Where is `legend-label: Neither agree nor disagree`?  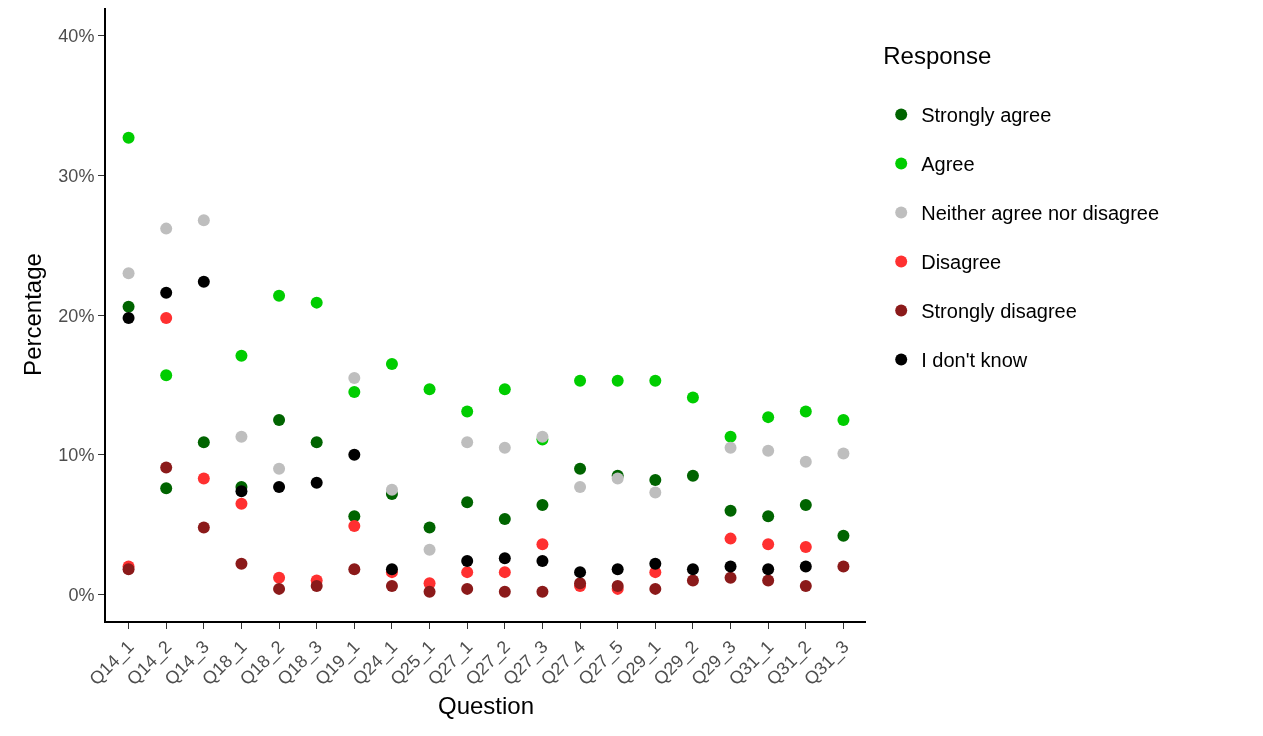
legend-label: Neither agree nor disagree is located at coordinates (1040, 213).